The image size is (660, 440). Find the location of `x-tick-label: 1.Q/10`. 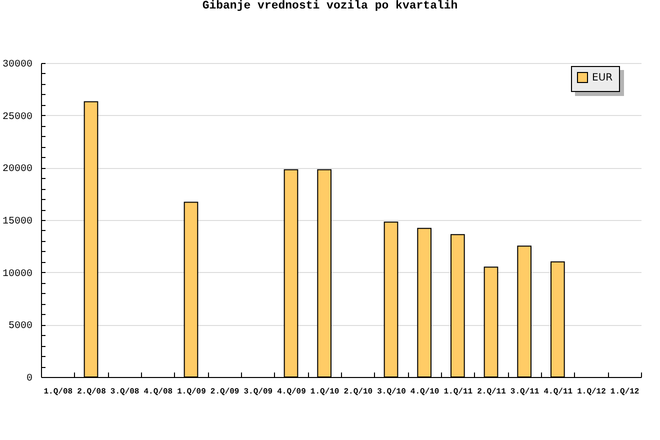

x-tick-label: 1.Q/10 is located at coordinates (325, 392).